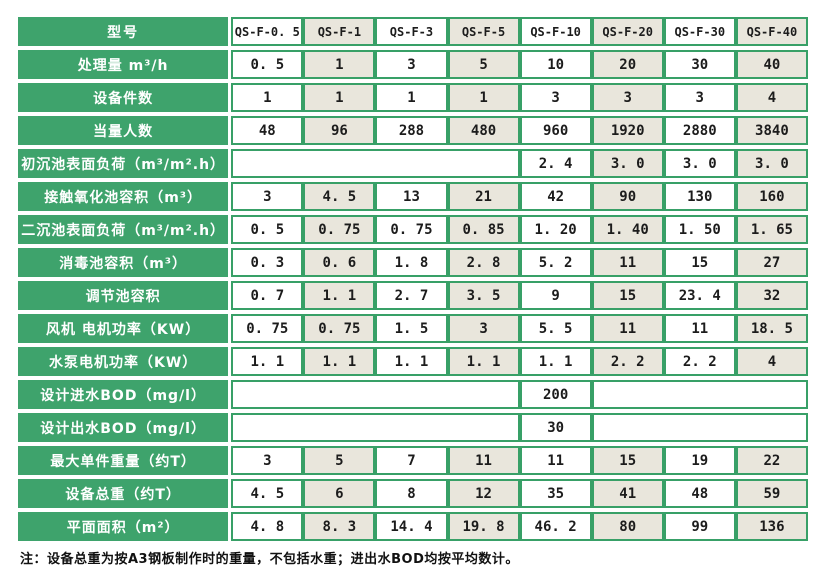 This screenshot has height=573, width=815. What do you see at coordinates (771, 295) in the screenshot?
I see `cell: 32` at bounding box center [771, 295].